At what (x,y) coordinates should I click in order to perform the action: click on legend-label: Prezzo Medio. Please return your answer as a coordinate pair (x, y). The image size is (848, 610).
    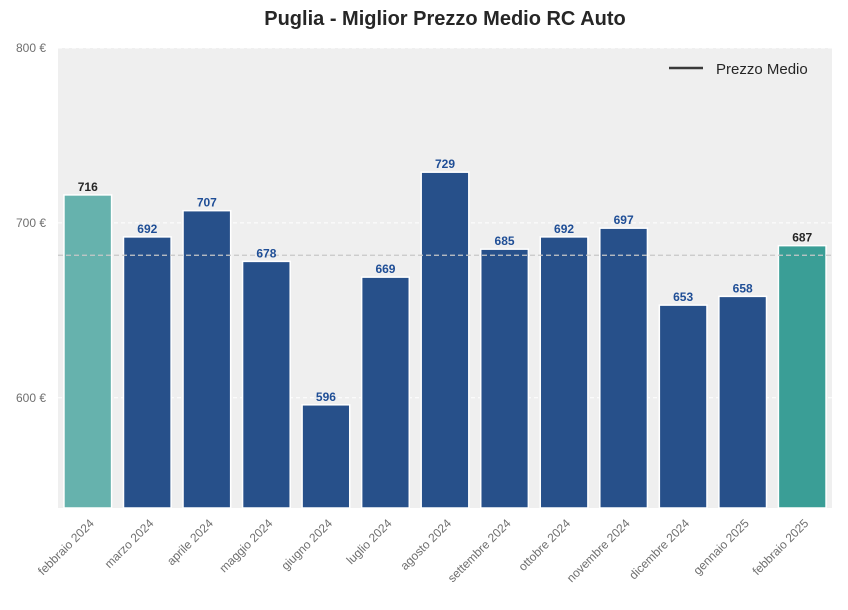
    Looking at the image, I should click on (762, 69).